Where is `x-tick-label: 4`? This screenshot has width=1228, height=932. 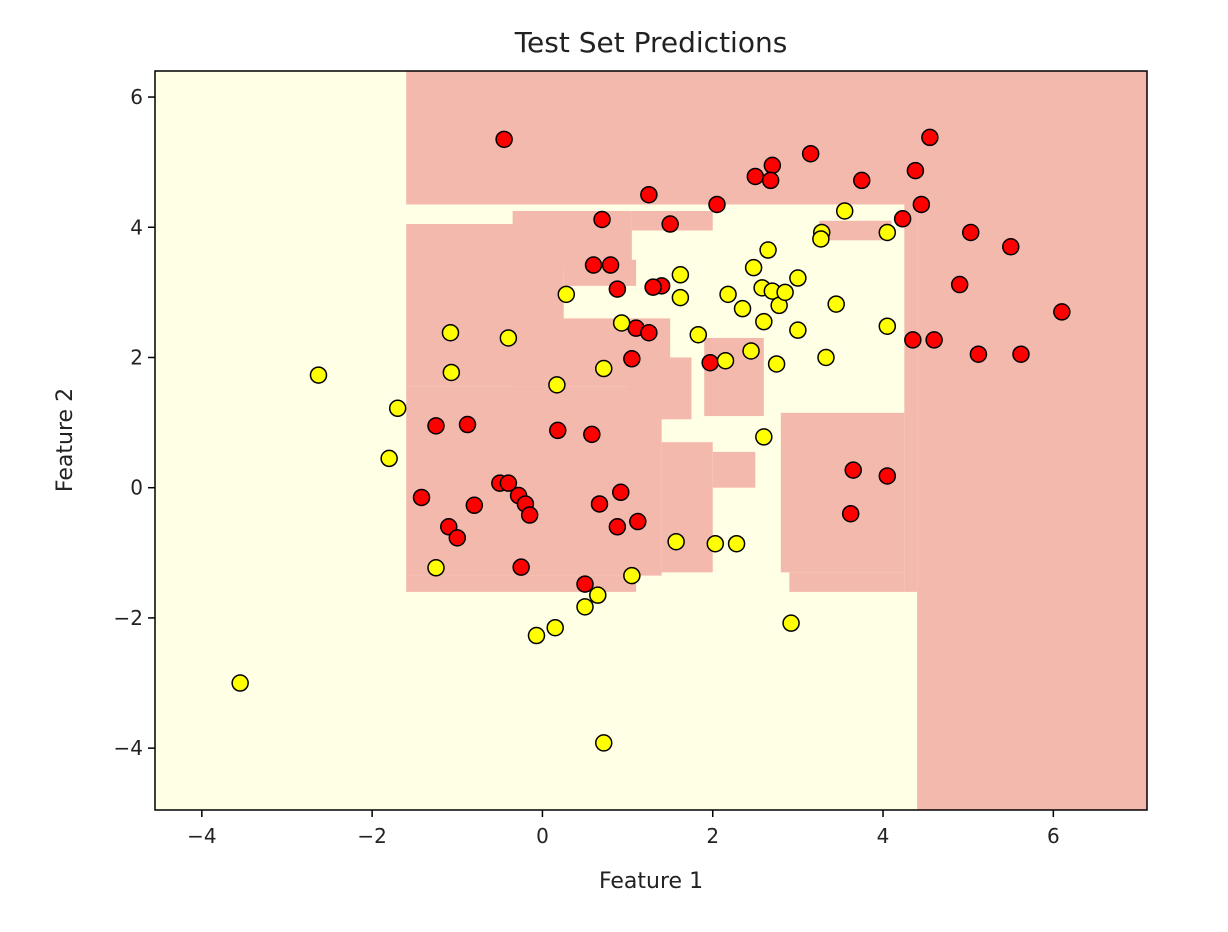
x-tick-label: 4 is located at coordinates (883, 836).